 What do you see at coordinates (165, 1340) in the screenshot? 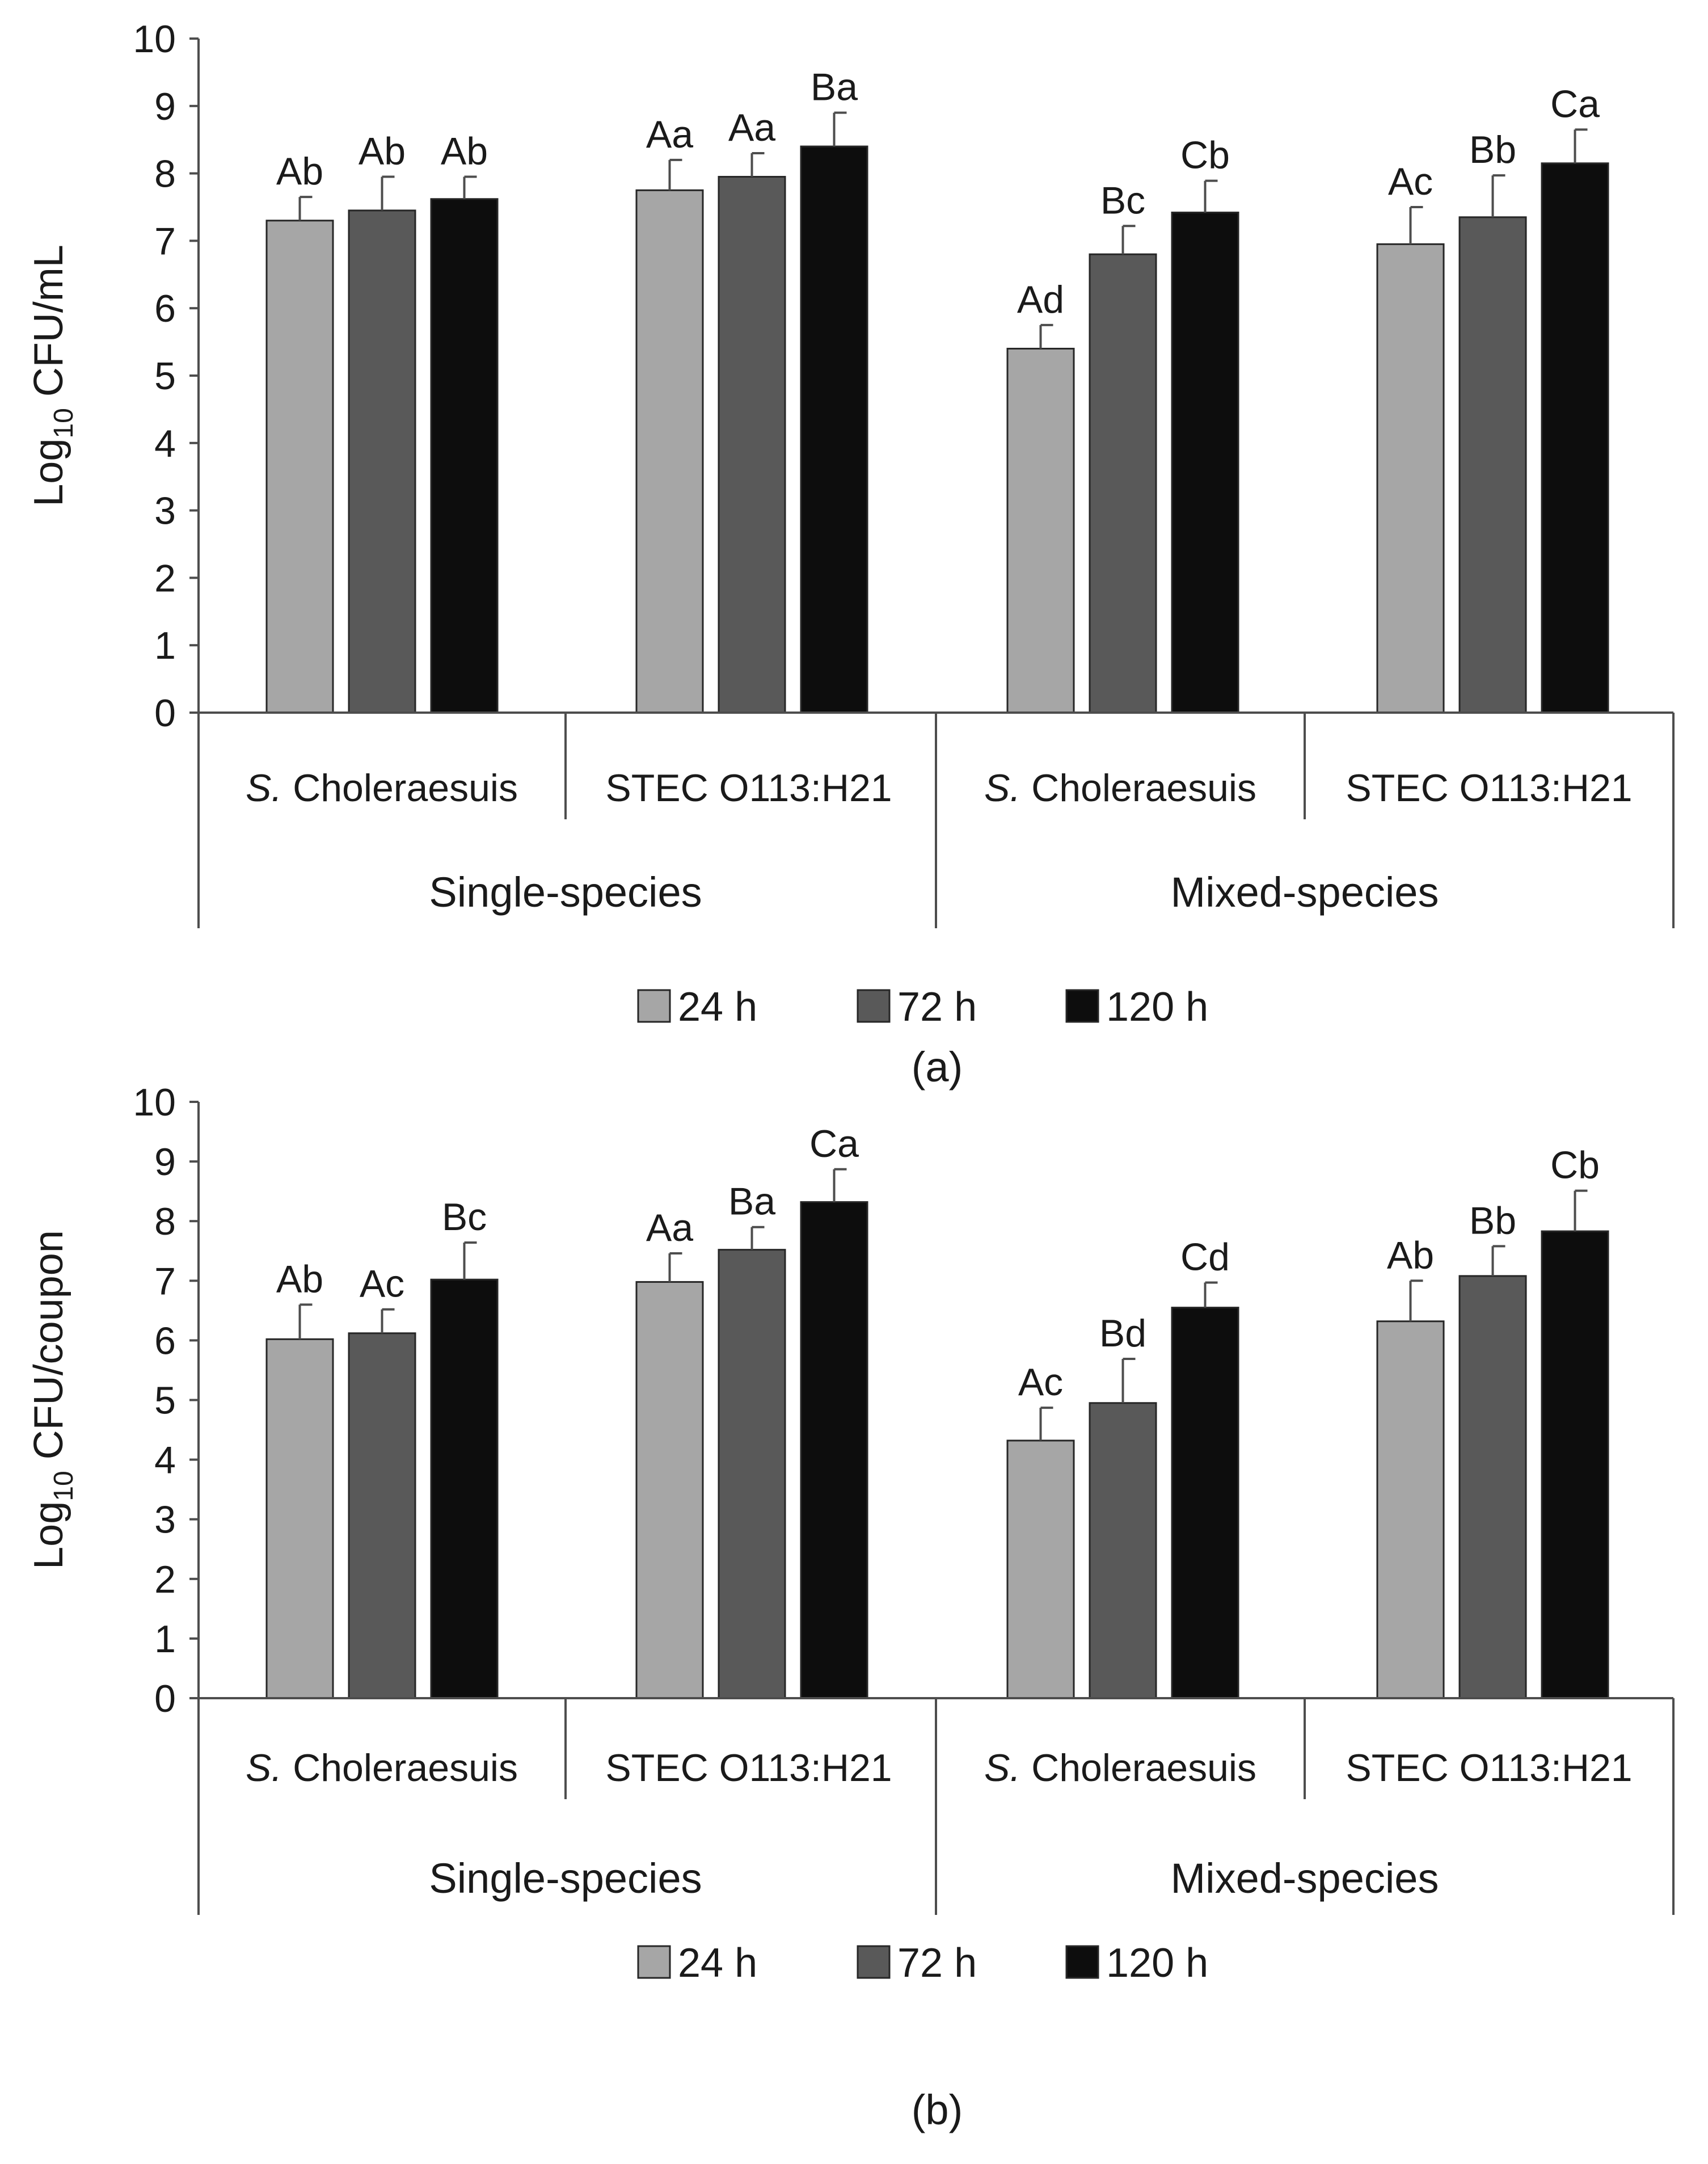
I see `y-tick-label: 6` at bounding box center [165, 1340].